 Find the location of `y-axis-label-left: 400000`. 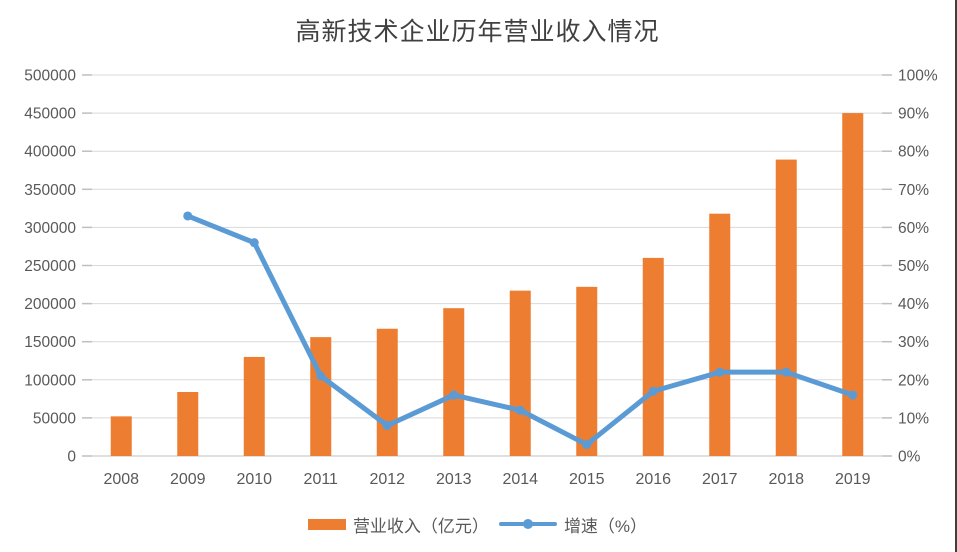

y-axis-label-left: 400000 is located at coordinates (50, 152).